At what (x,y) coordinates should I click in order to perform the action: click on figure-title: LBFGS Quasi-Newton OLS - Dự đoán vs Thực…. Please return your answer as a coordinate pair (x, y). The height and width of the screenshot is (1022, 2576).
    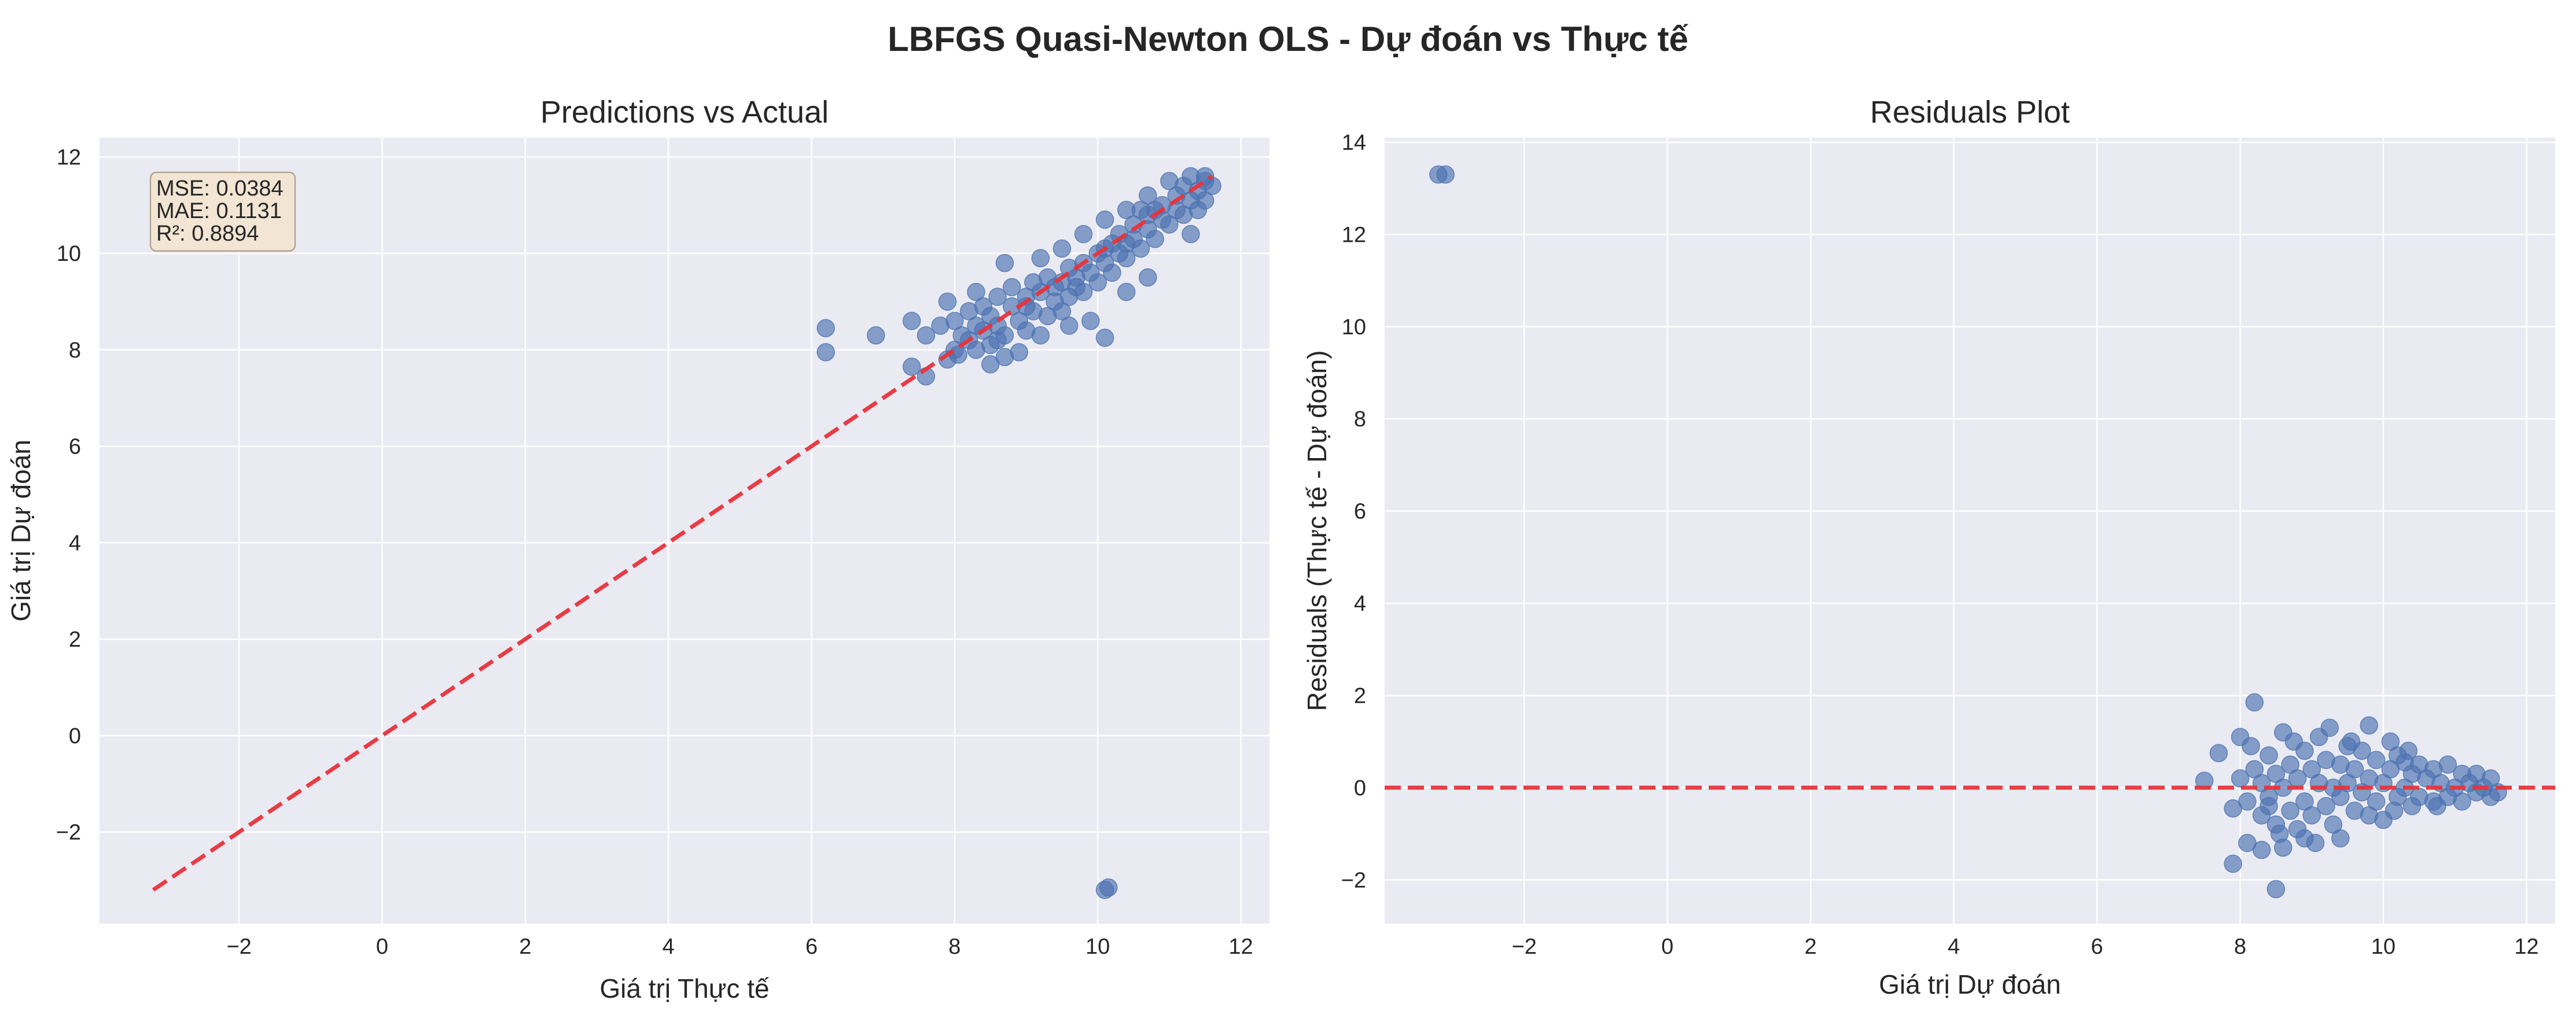
    Looking at the image, I should click on (1288, 39).